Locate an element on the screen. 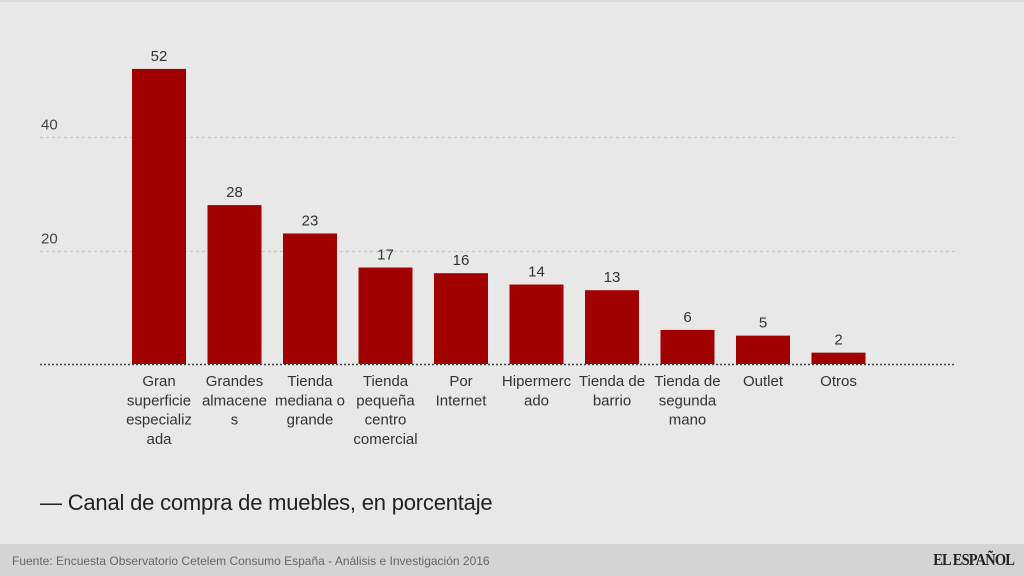 The width and height of the screenshot is (1024, 576). category-label: Tienda de barrio is located at coordinates (612, 391).